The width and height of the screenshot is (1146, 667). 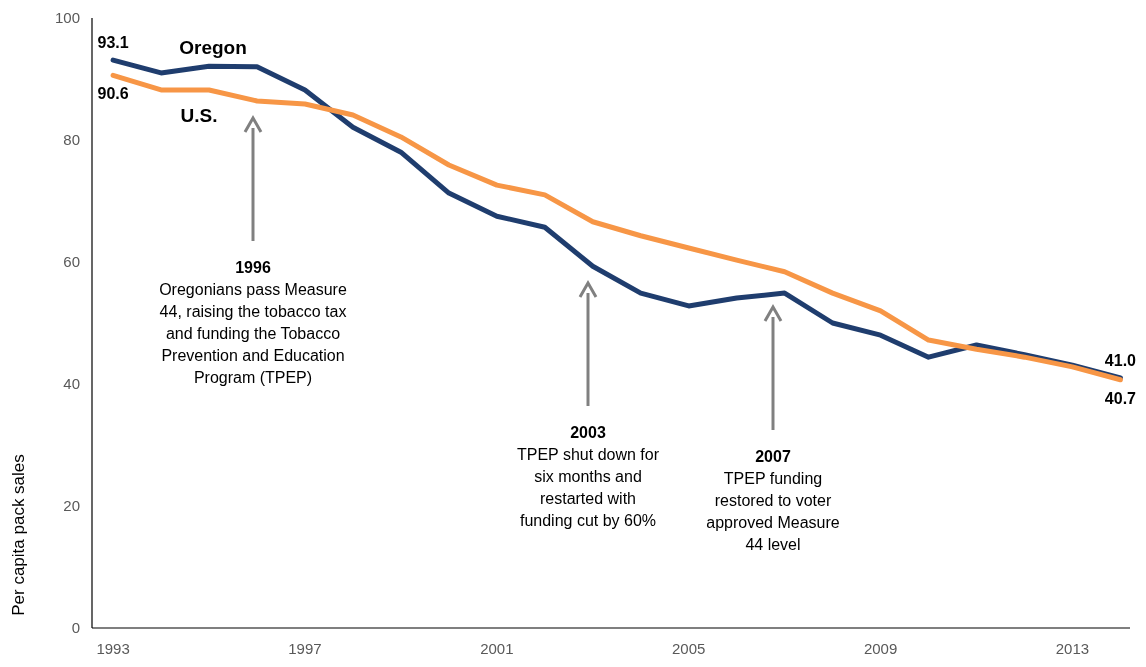 I want to click on data-label: 41.0, so click(x=1120, y=360).